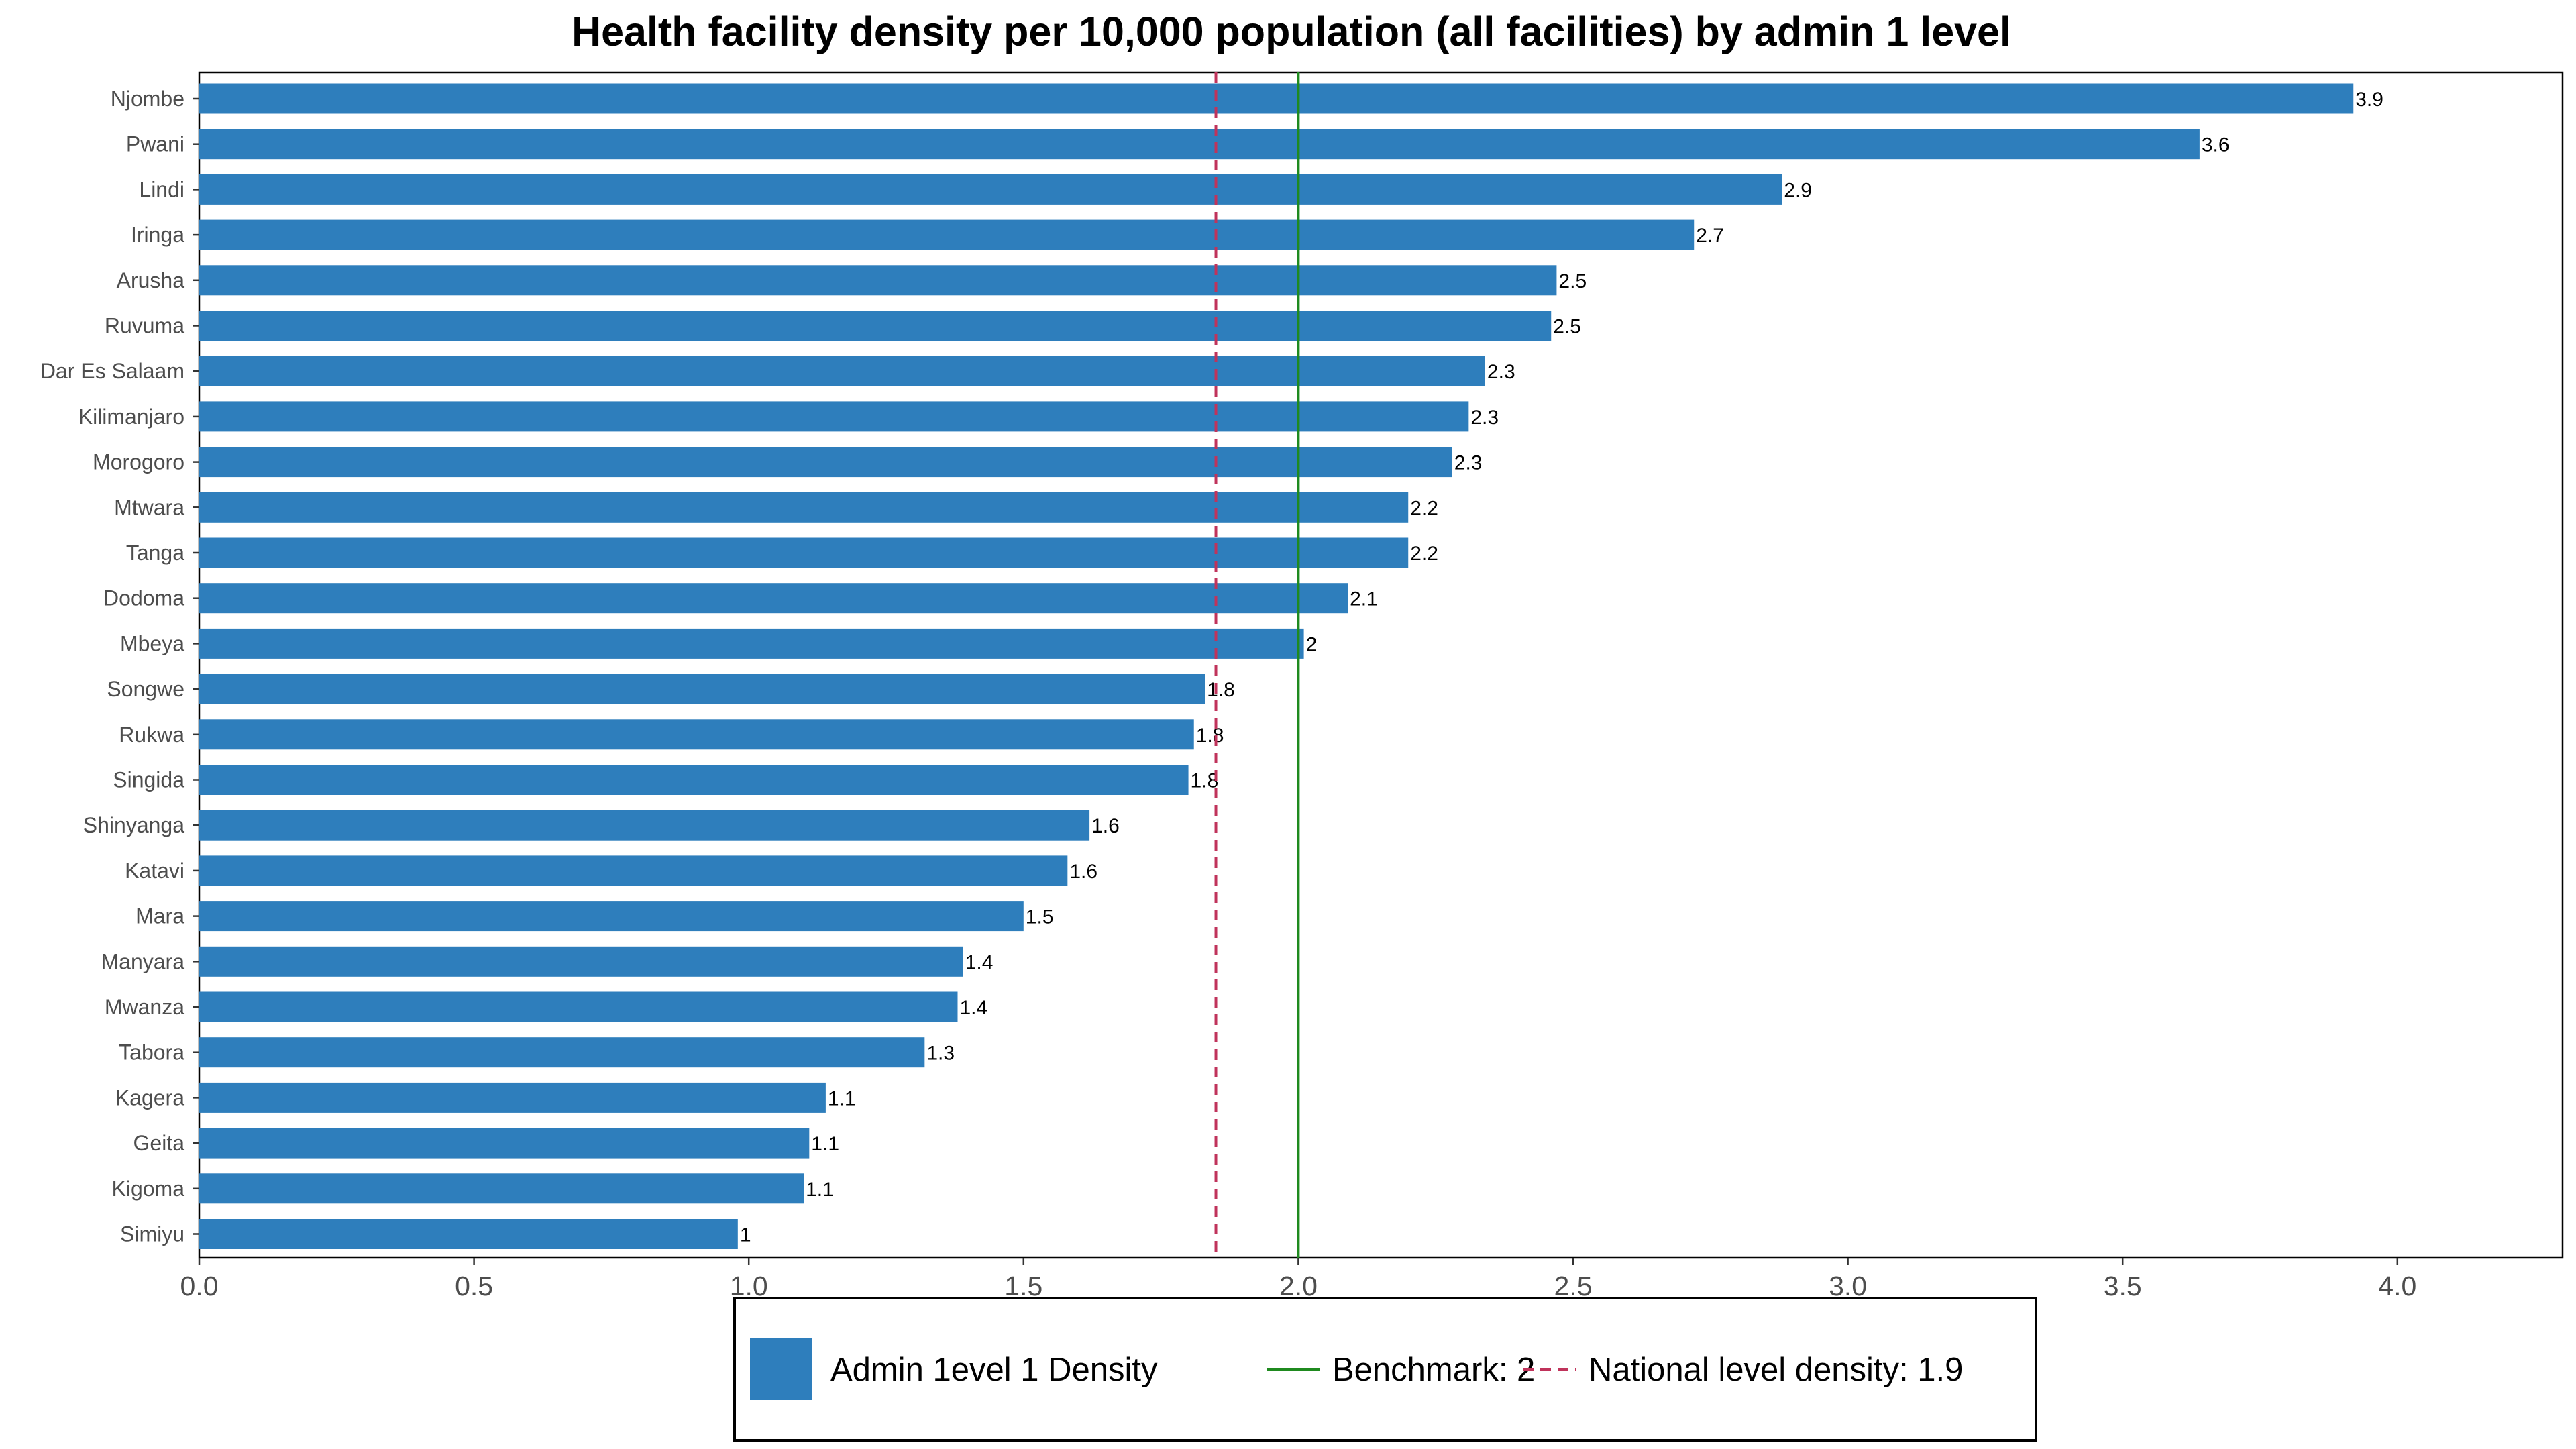 The width and height of the screenshot is (2576, 1449). What do you see at coordinates (1040, 917) in the screenshot?
I see `data-label: 1.5` at bounding box center [1040, 917].